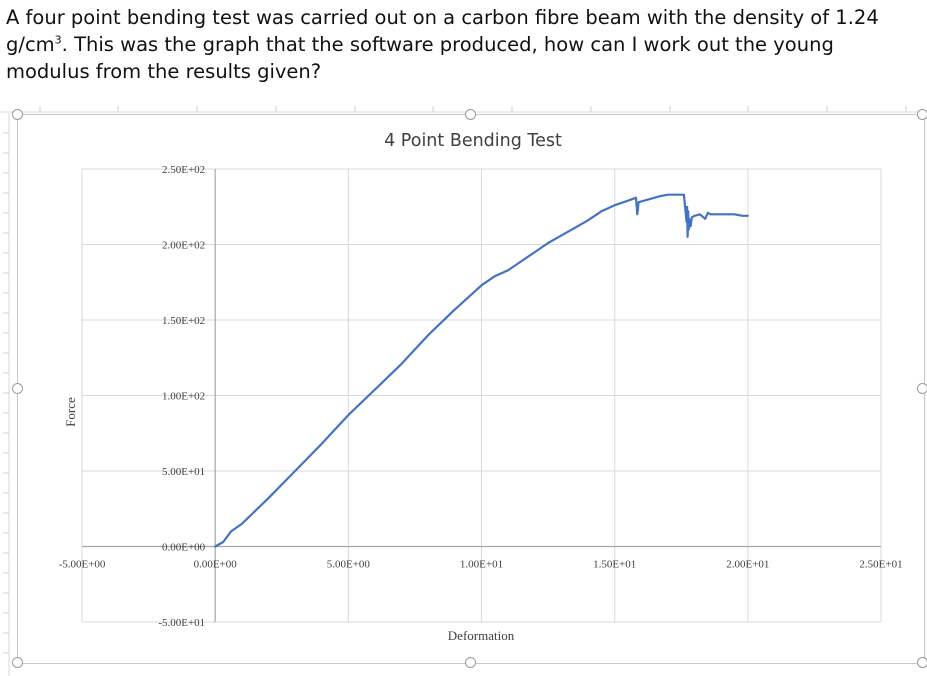  Describe the element at coordinates (922, 388) in the screenshot. I see `resize-handle-middle-right` at that location.